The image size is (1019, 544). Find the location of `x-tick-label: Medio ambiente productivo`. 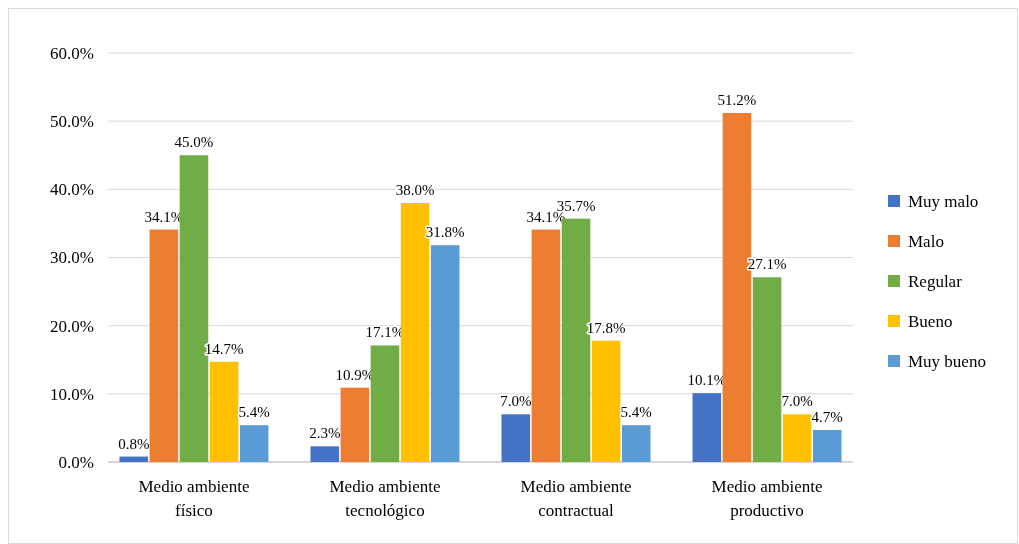

x-tick-label: Medio ambiente productivo is located at coordinates (767, 498).